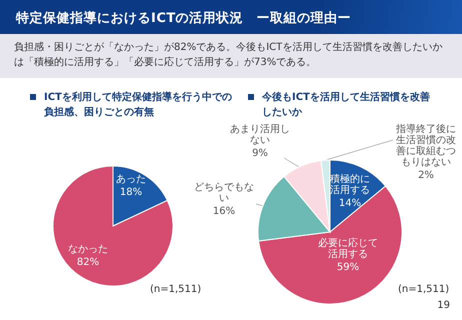 Image resolution: width=462 pixels, height=320 pixels. I want to click on chart-title: 今後もICTを活用して生活習慣を改善したいか, so click(346, 105).